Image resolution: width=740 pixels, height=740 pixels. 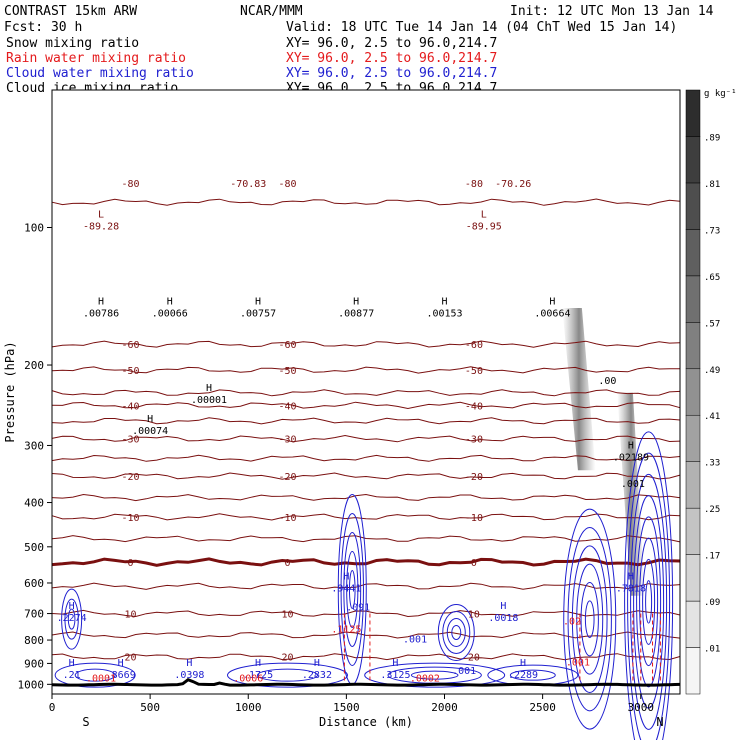 What do you see at coordinates (121, 675) in the screenshot?
I see `extremum-value: .8669` at bounding box center [121, 675].